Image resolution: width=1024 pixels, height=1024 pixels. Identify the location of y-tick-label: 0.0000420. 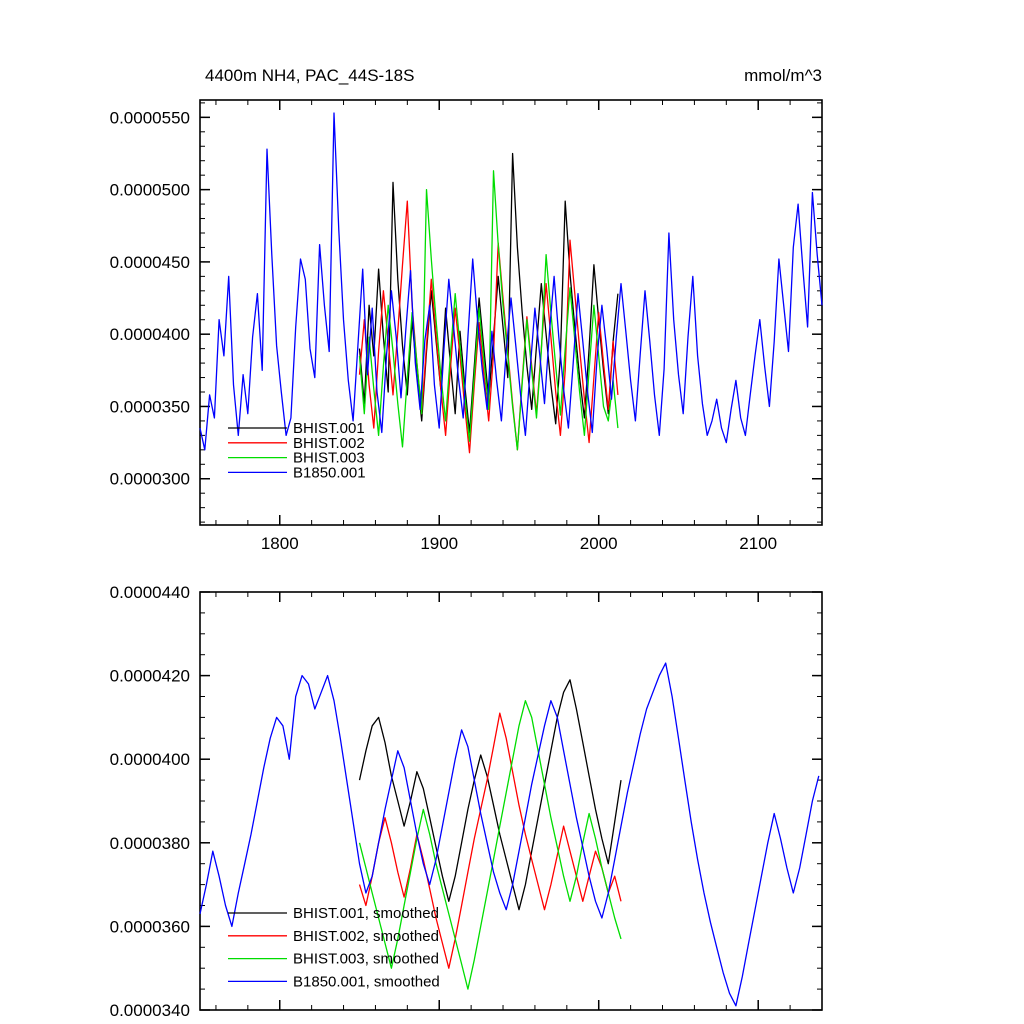
(150, 676).